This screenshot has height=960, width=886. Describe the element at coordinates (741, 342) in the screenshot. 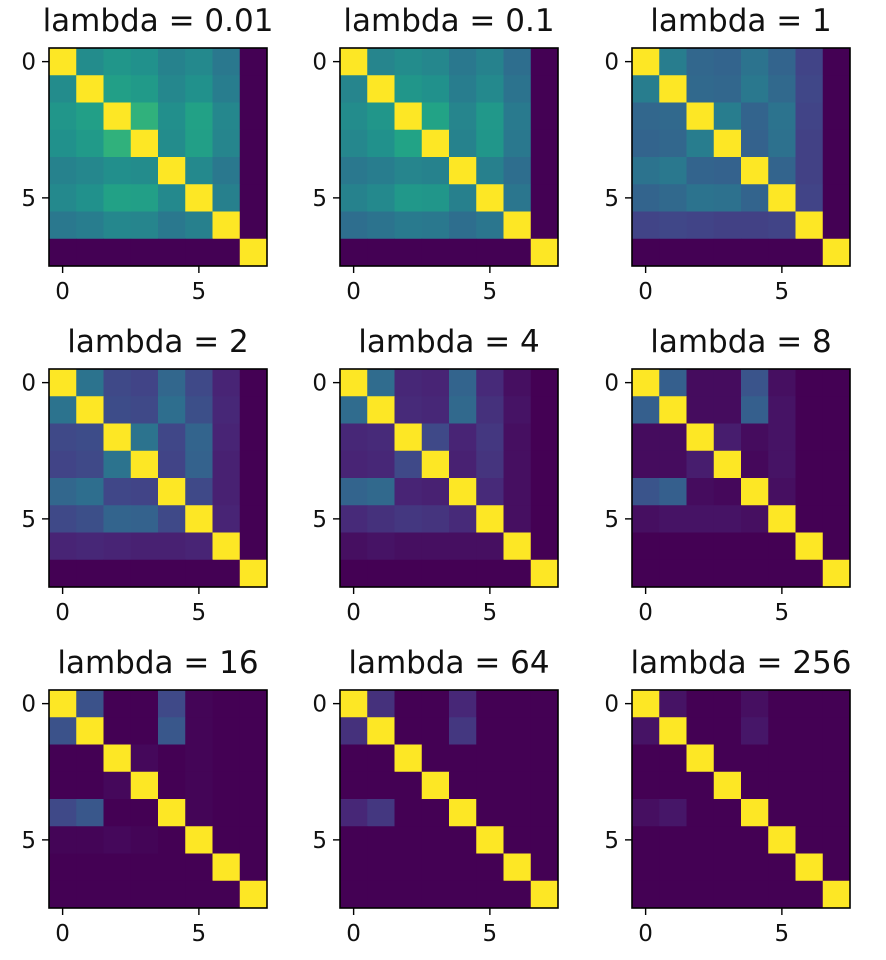

I see `panel-title: lambda = 8` at that location.